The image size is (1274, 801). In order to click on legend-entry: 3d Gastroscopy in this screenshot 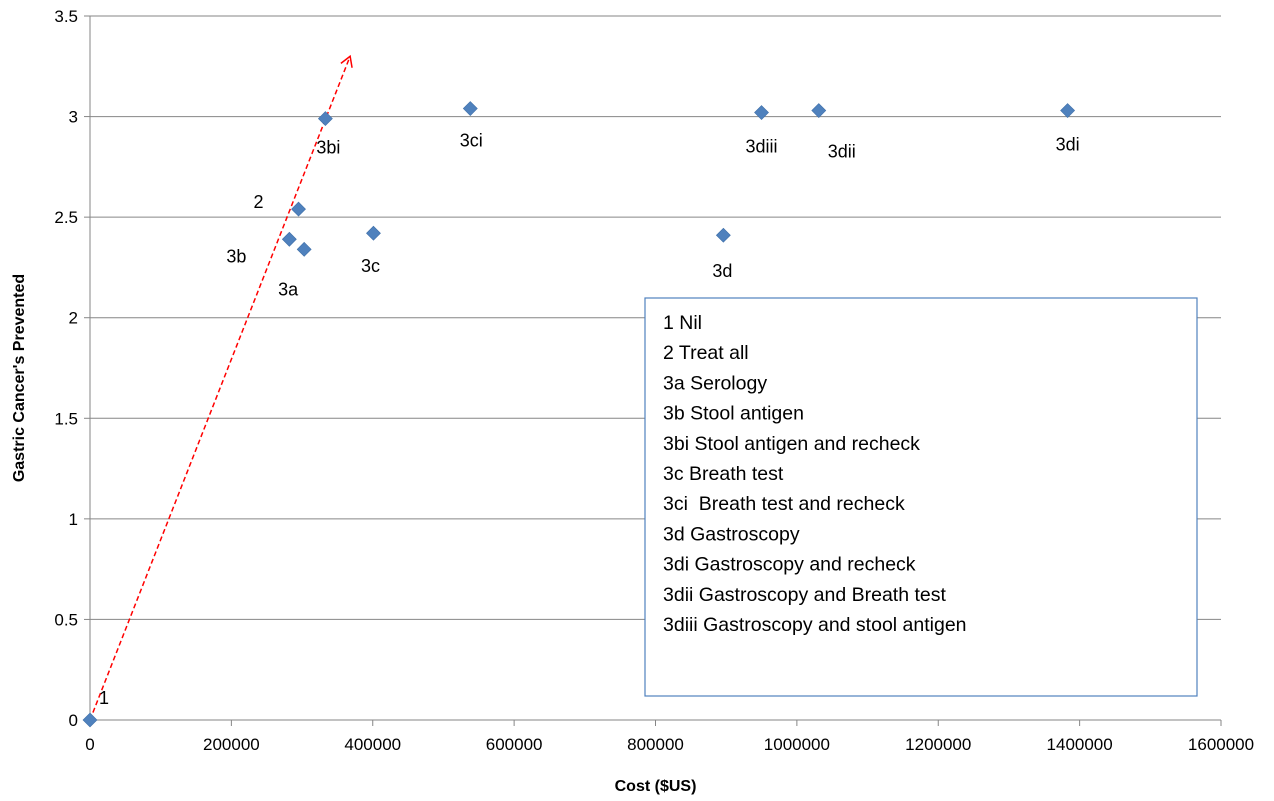, I will do `click(731, 534)`.